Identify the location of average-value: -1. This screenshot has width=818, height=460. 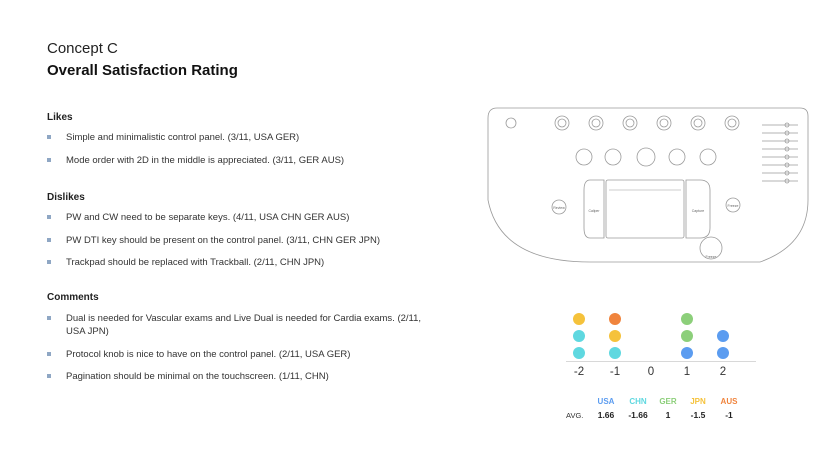
(729, 415).